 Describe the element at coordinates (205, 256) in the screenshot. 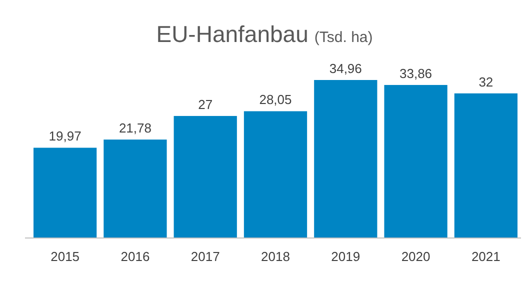

I see `x-tick-label: 2017` at that location.